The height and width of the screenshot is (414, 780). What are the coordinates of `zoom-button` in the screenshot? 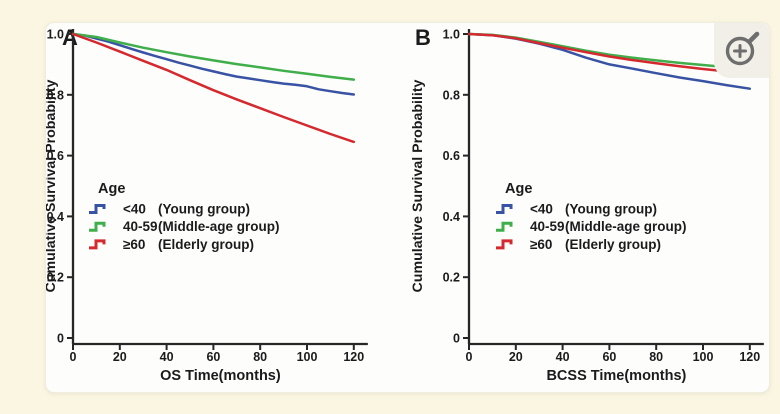 It's located at (741, 50).